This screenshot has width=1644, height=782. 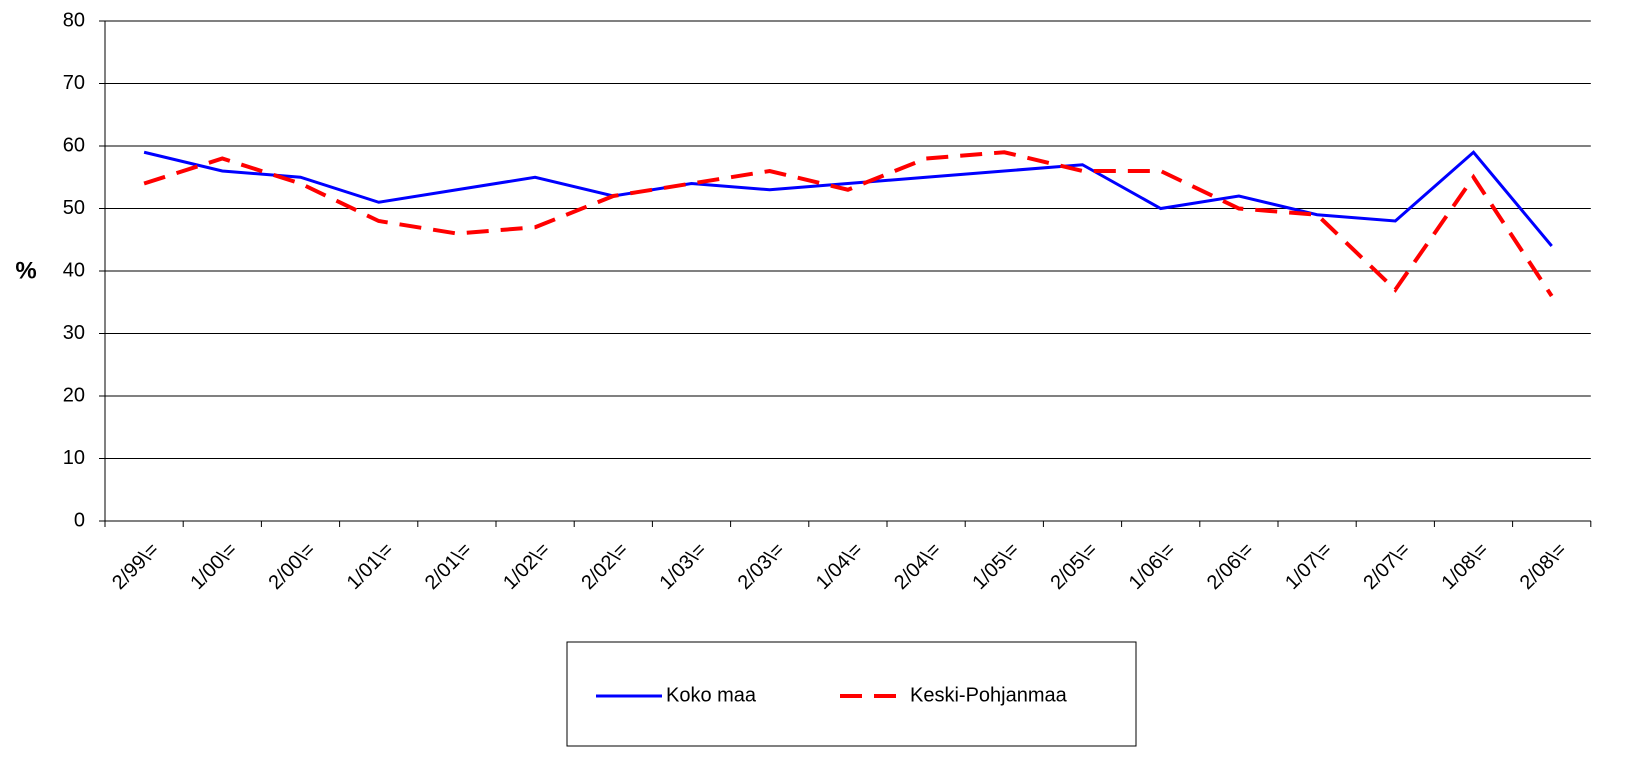 What do you see at coordinates (682, 566) in the screenshot?
I see `x-tick-label: 1/03\=` at bounding box center [682, 566].